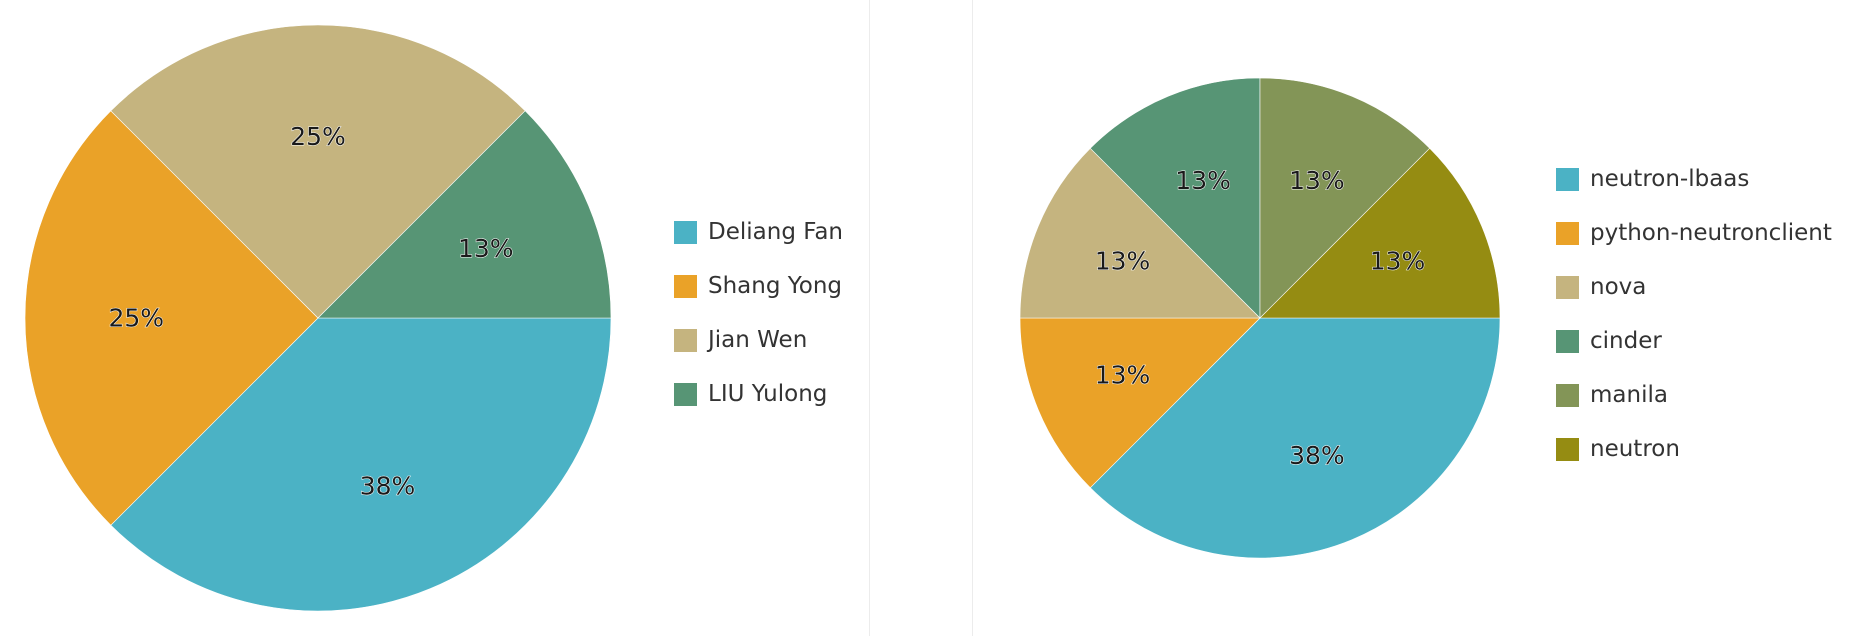 This screenshot has height=636, width=1850. Describe the element at coordinates (1317, 180) in the screenshot. I see `slice-label-manila: 13%` at that location.